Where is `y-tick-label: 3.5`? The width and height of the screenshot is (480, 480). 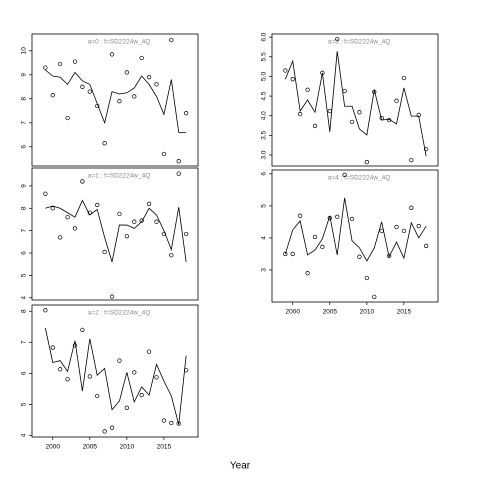
y-tick-label: 3.5 is located at coordinates (264, 134).